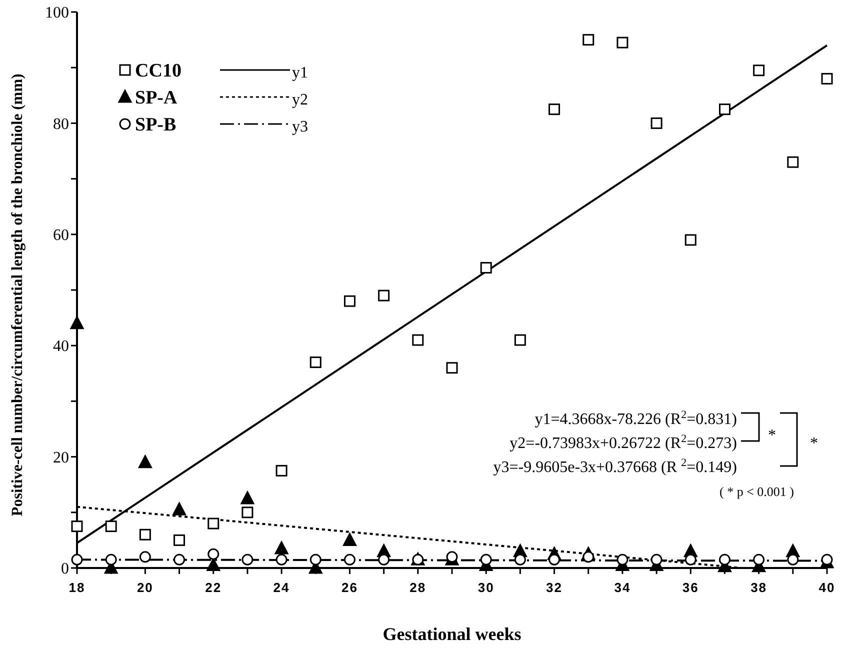  Describe the element at coordinates (158, 71) in the screenshot. I see `legend-label: CC10` at that location.